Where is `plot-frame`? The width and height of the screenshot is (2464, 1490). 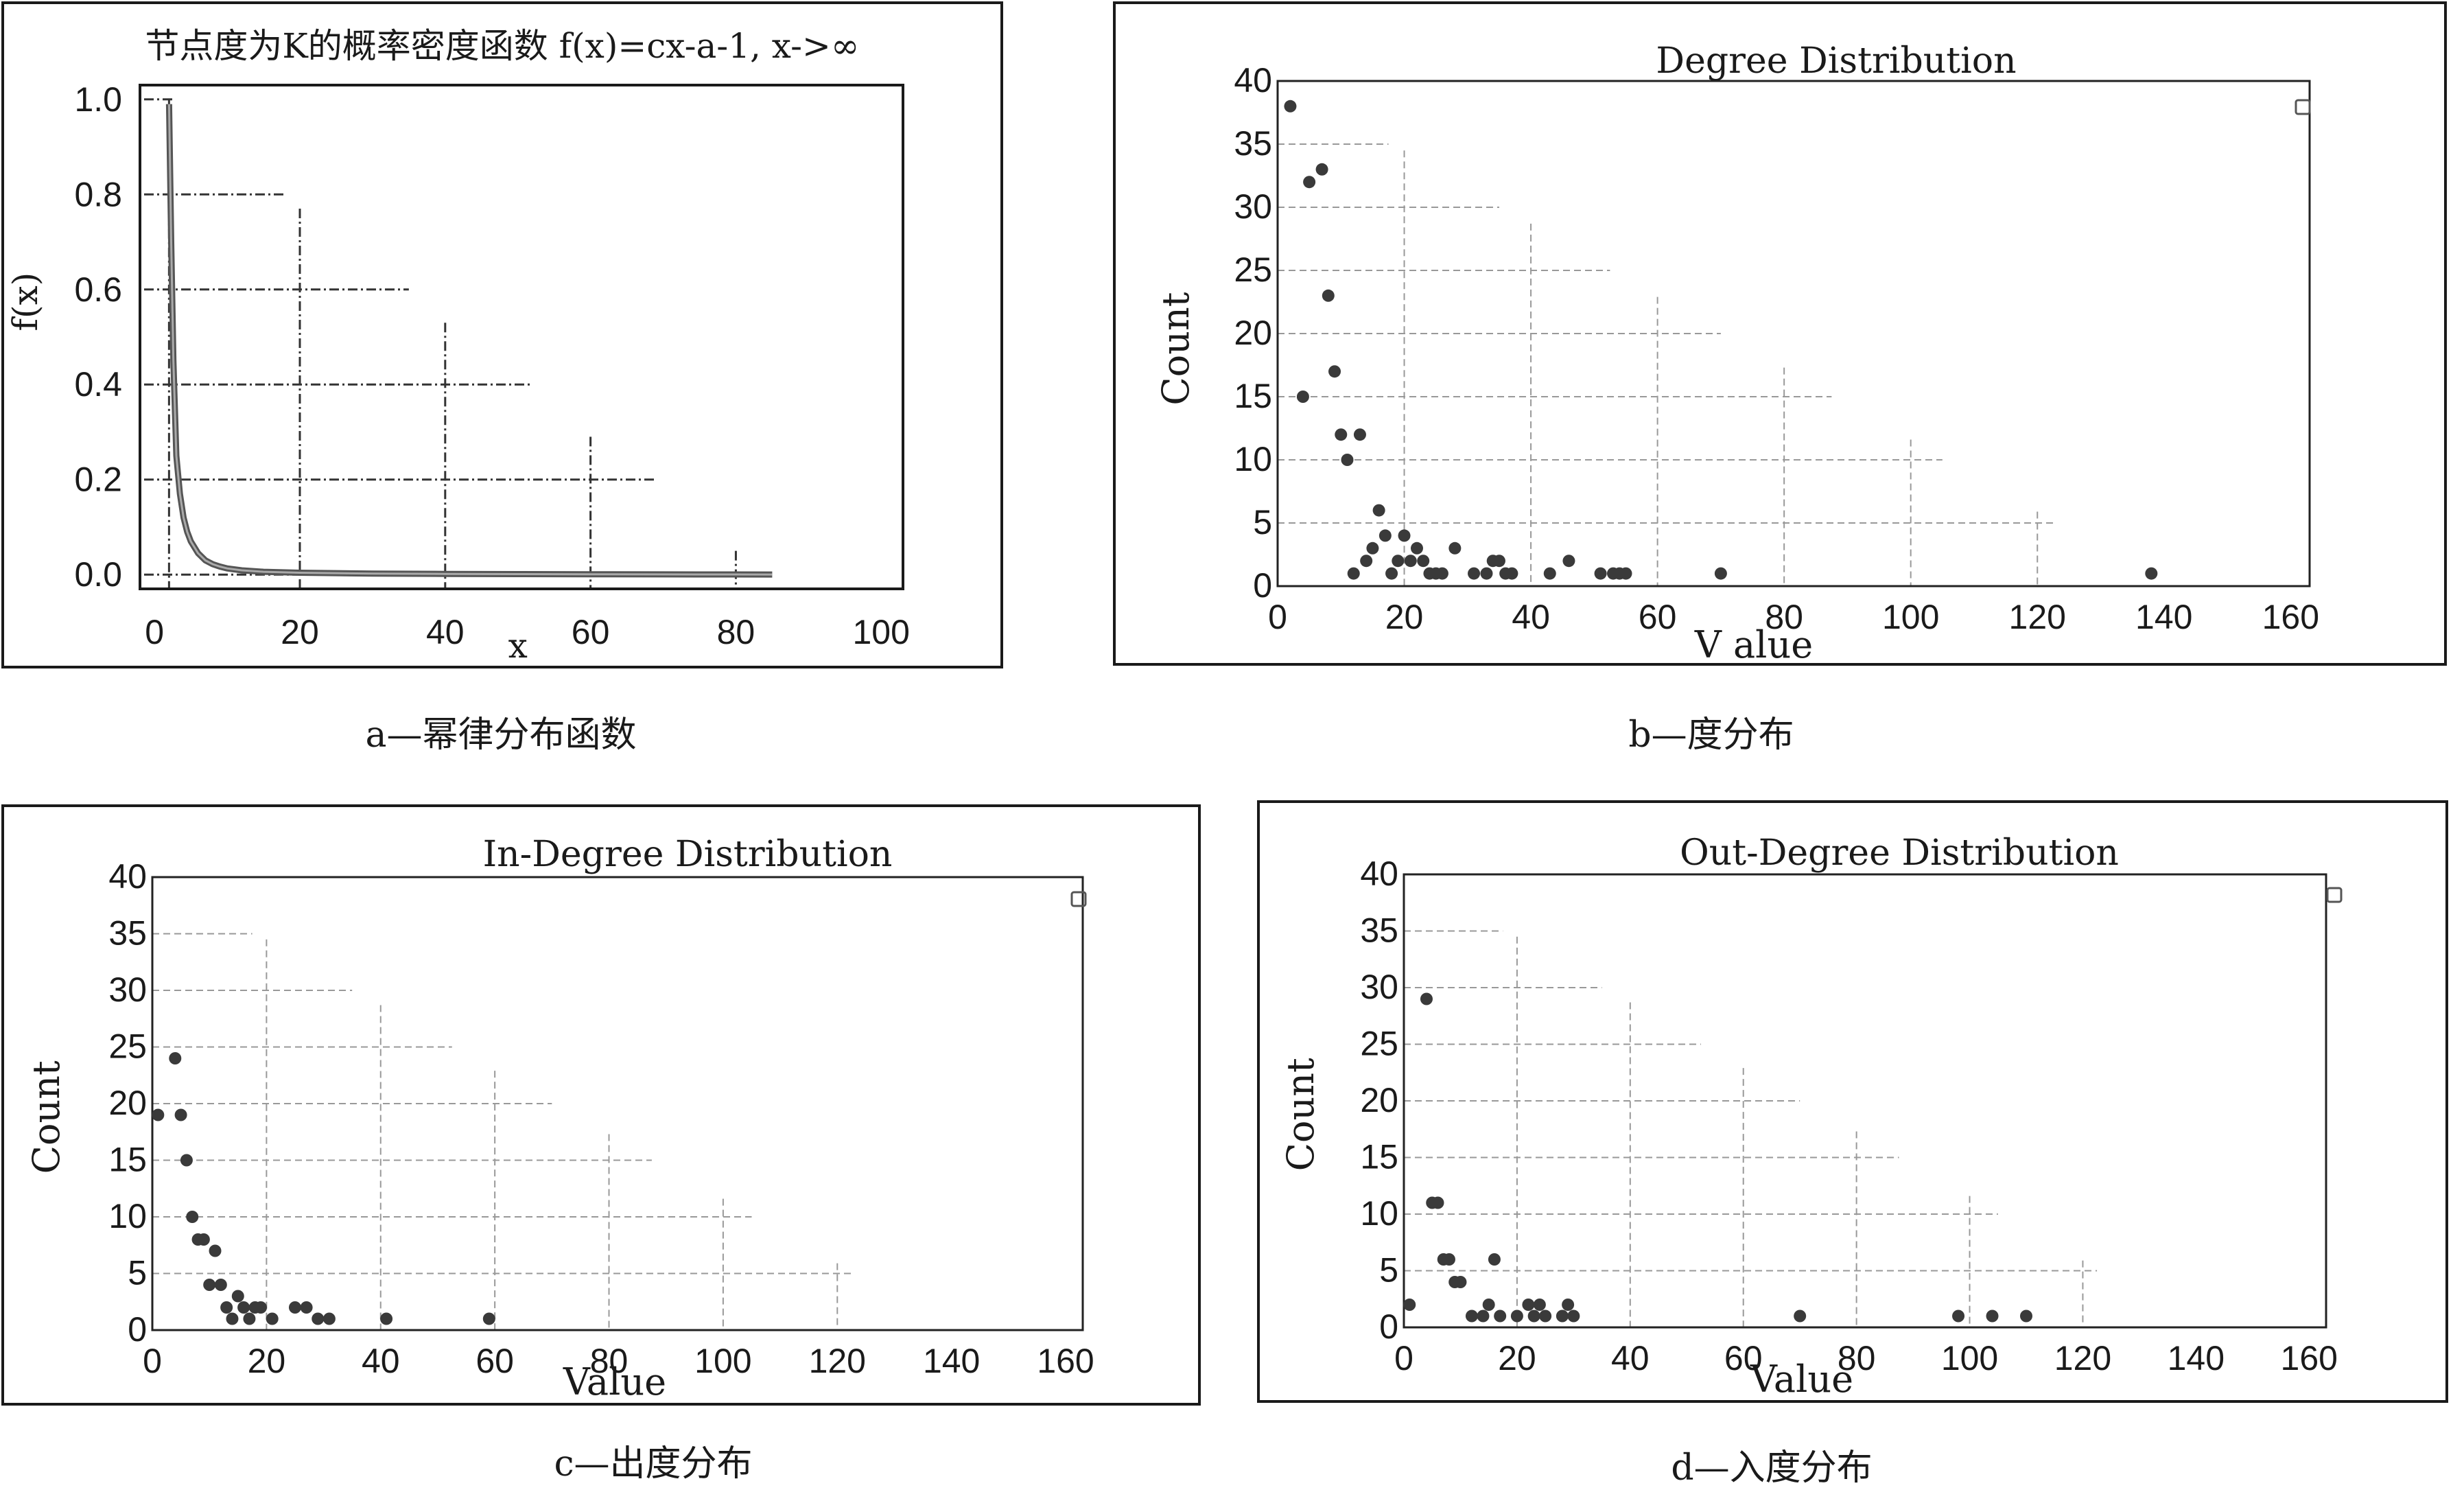 plot-frame is located at coordinates (521, 337).